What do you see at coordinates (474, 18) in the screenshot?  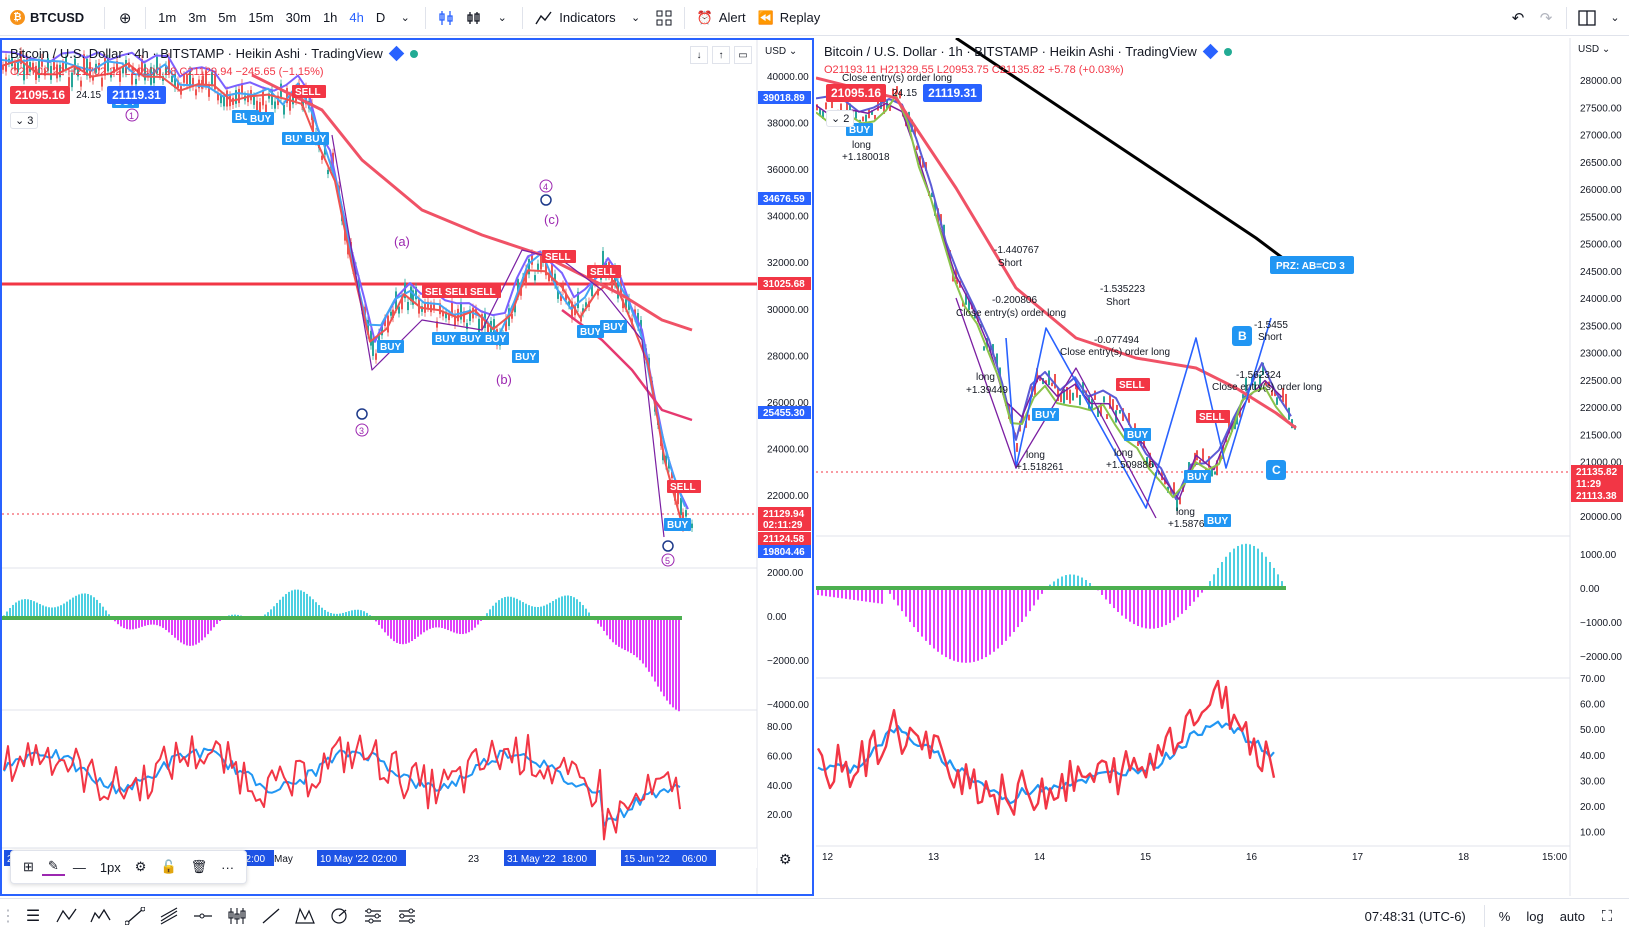 I see `bar-style-icon` at bounding box center [474, 18].